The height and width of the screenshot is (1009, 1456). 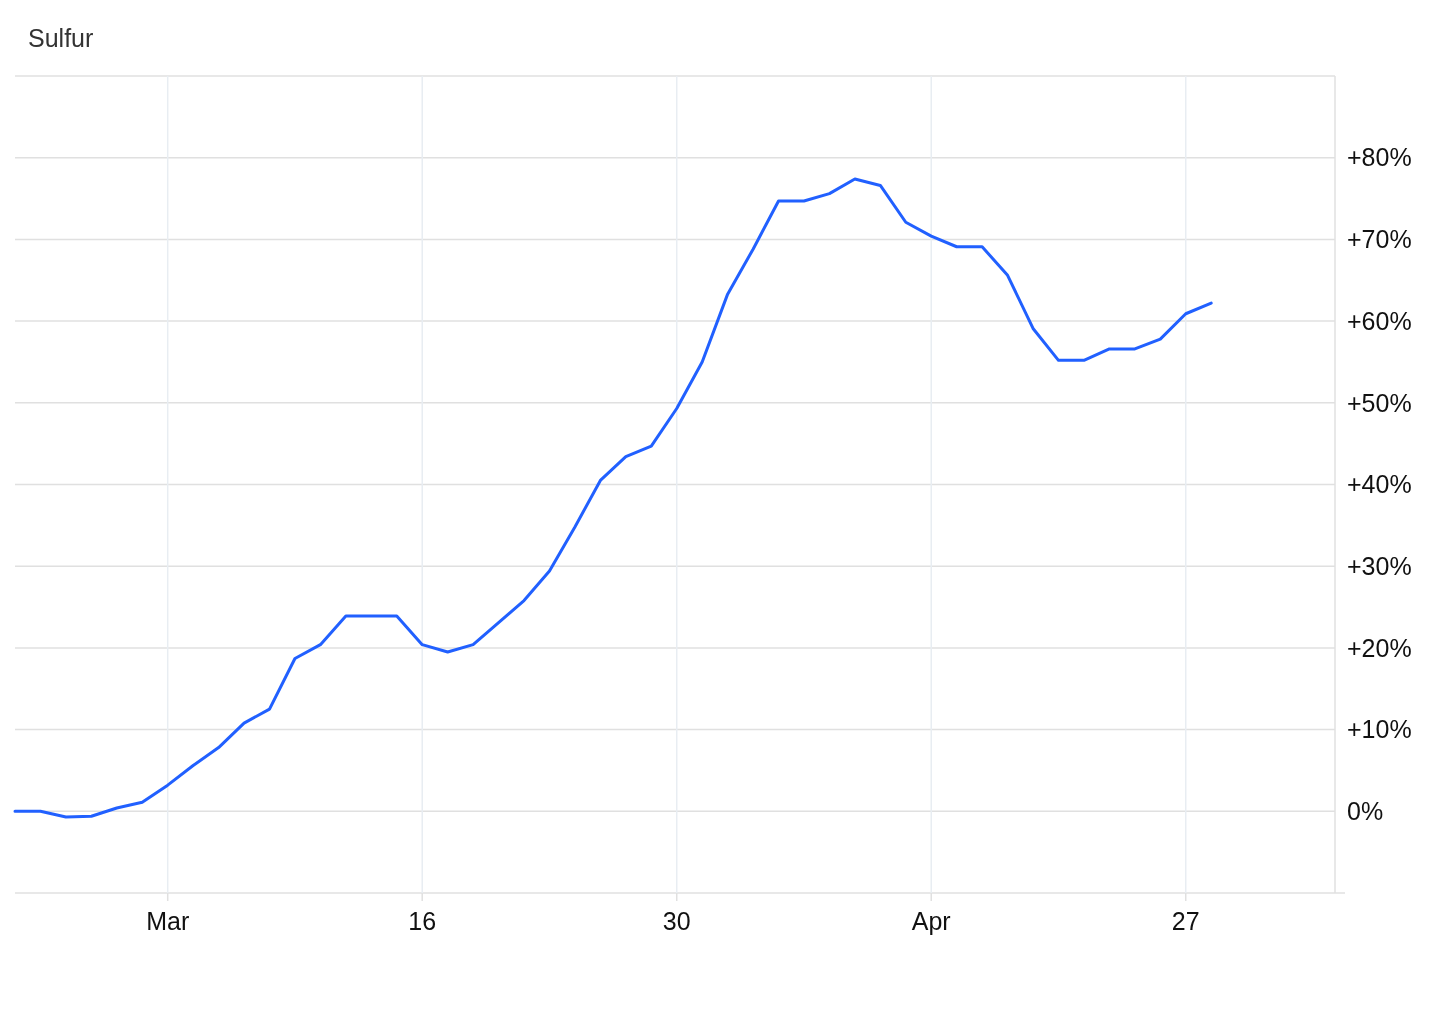 I want to click on y-tick-label: 0%, so click(x=1365, y=811).